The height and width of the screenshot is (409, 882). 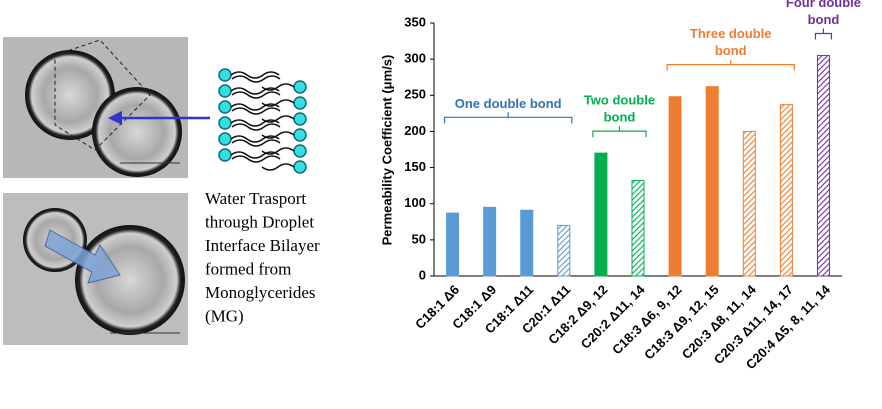 What do you see at coordinates (262, 121) in the screenshot?
I see `lipid-diagram` at bounding box center [262, 121].